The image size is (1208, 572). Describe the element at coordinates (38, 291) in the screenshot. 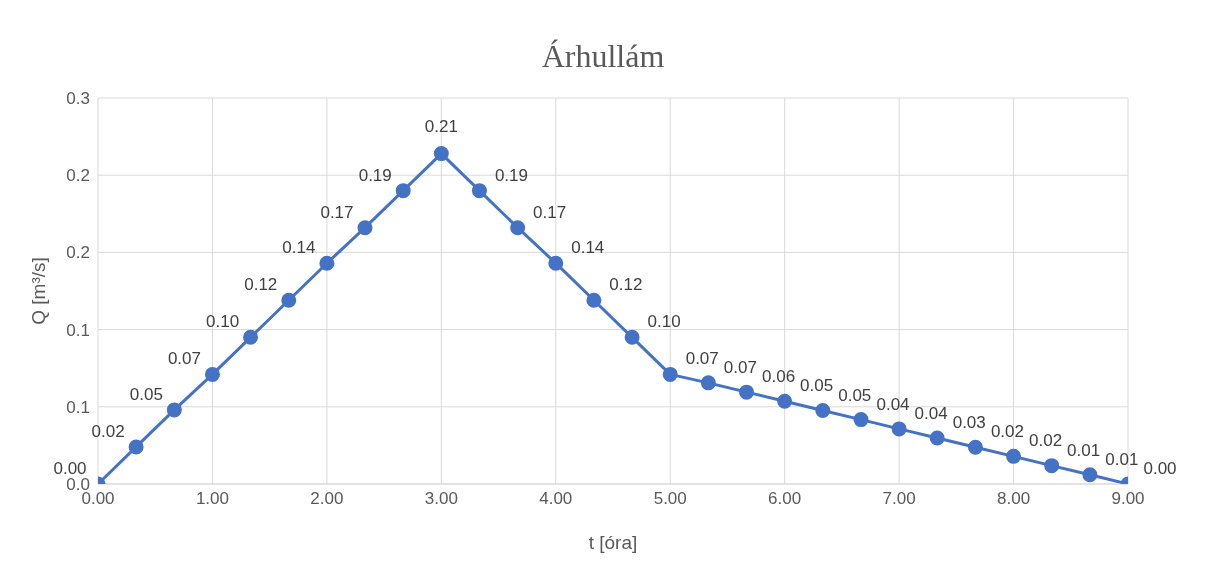

I see `y-axis-title: Q [m³/s]` at that location.